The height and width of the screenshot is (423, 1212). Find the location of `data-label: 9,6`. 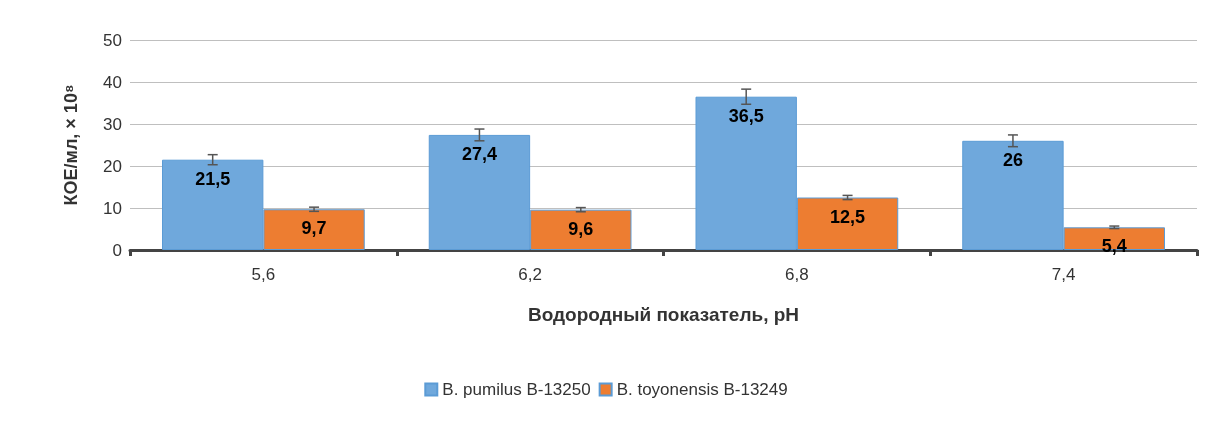

data-label: 9,6 is located at coordinates (581, 228).